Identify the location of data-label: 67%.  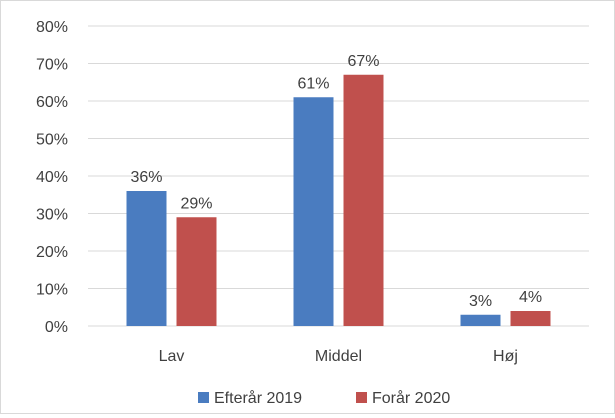
(363, 61).